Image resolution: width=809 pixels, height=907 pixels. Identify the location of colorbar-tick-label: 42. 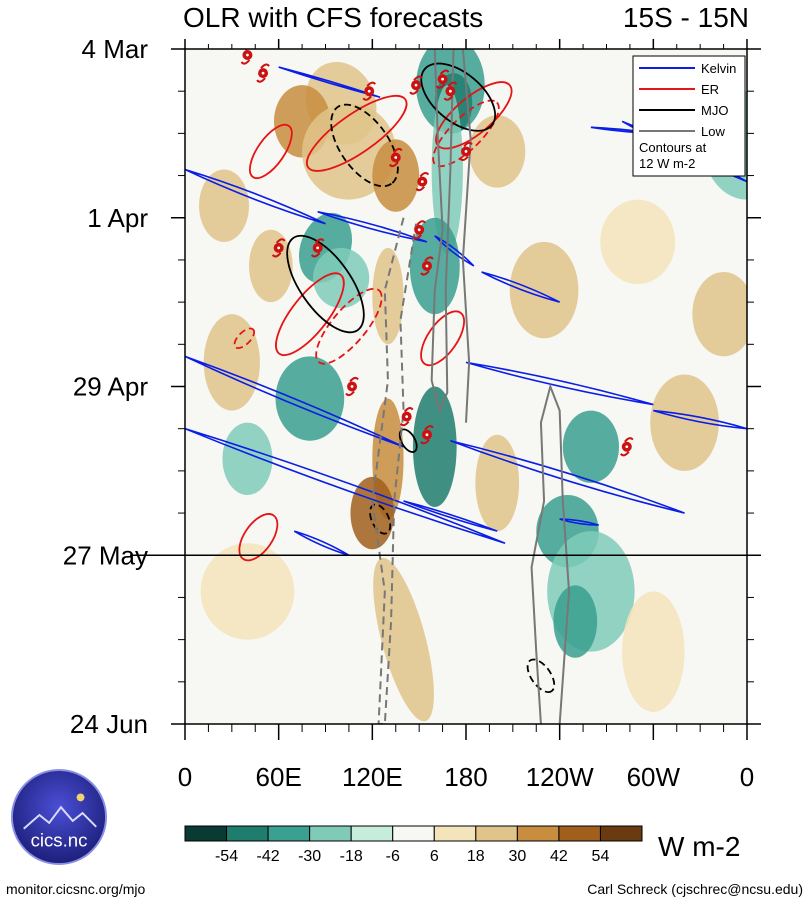
(559, 856).